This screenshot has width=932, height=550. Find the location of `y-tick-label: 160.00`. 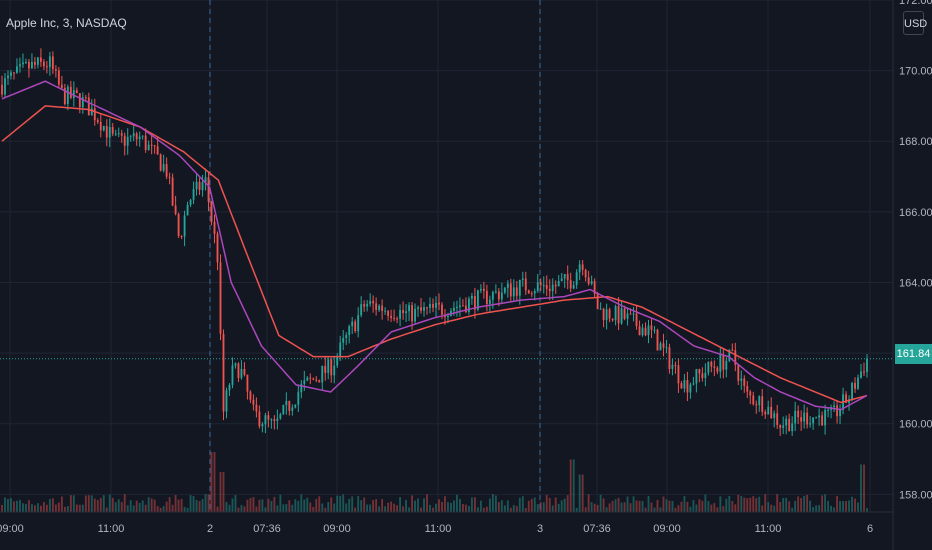

y-tick-label: 160.00 is located at coordinates (915, 425).